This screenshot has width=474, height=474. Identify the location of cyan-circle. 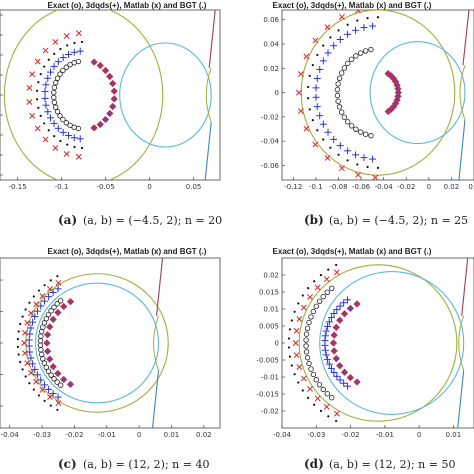
(165, 95).